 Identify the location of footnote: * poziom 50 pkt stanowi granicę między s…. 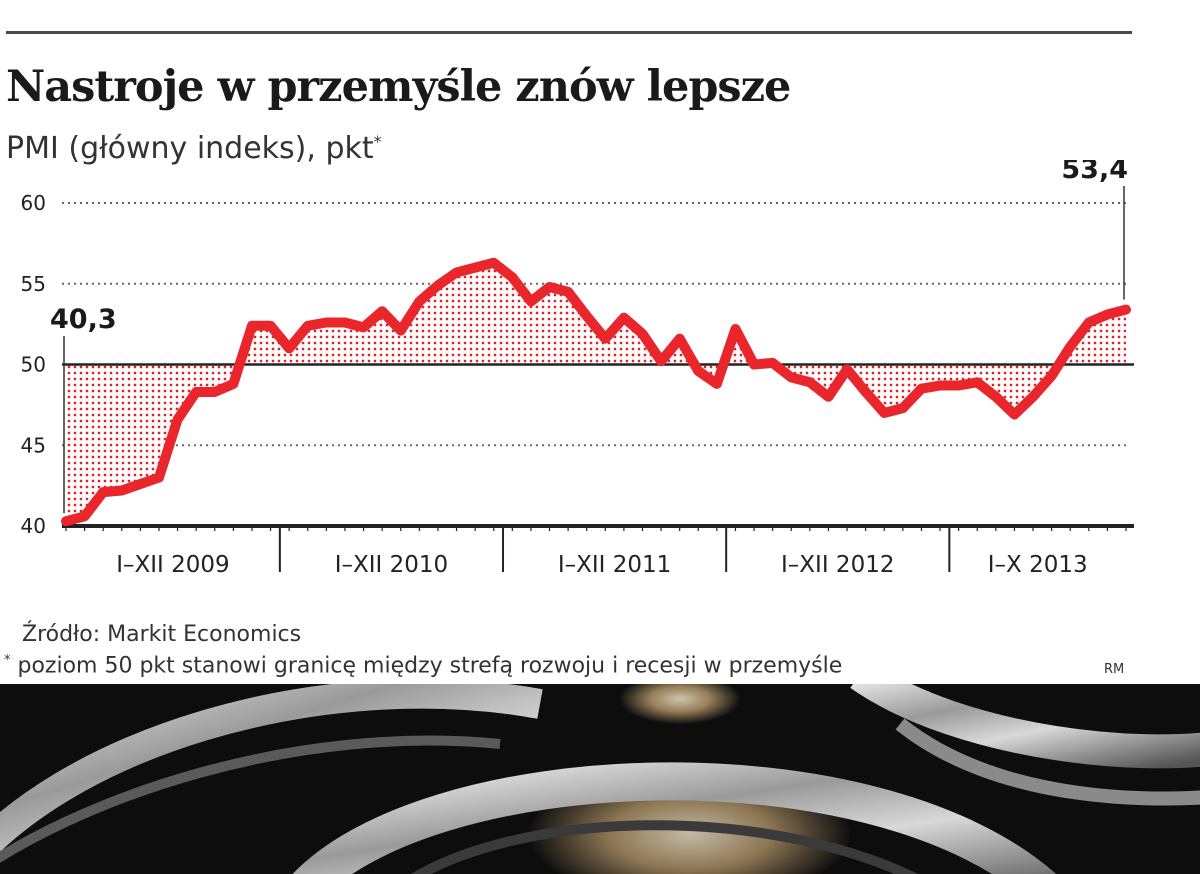
(423, 665).